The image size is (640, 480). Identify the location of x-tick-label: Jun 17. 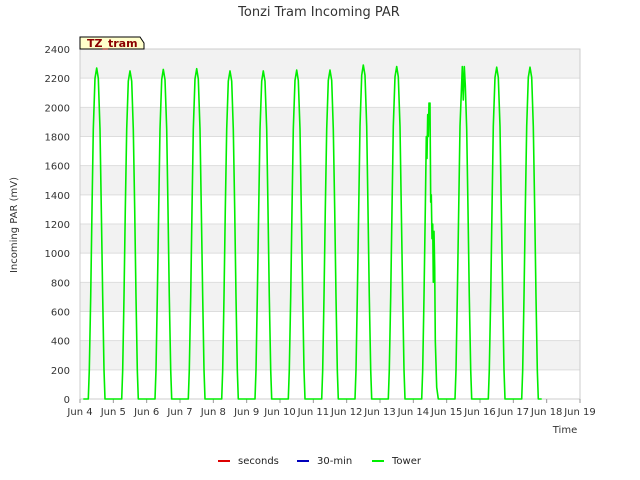
(513, 412).